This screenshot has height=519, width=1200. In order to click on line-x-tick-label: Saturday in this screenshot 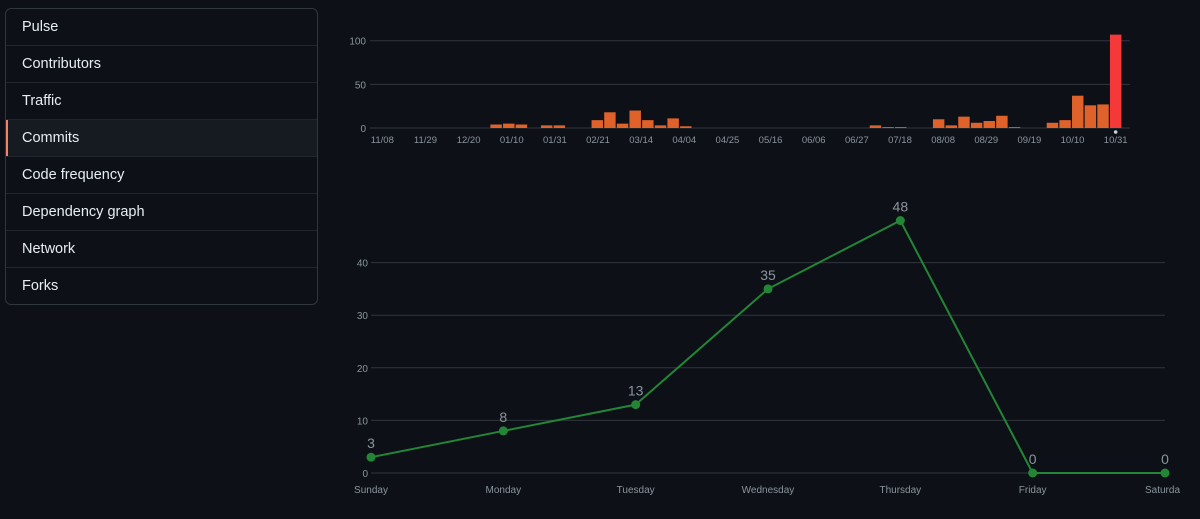, I will do `click(1162, 490)`.